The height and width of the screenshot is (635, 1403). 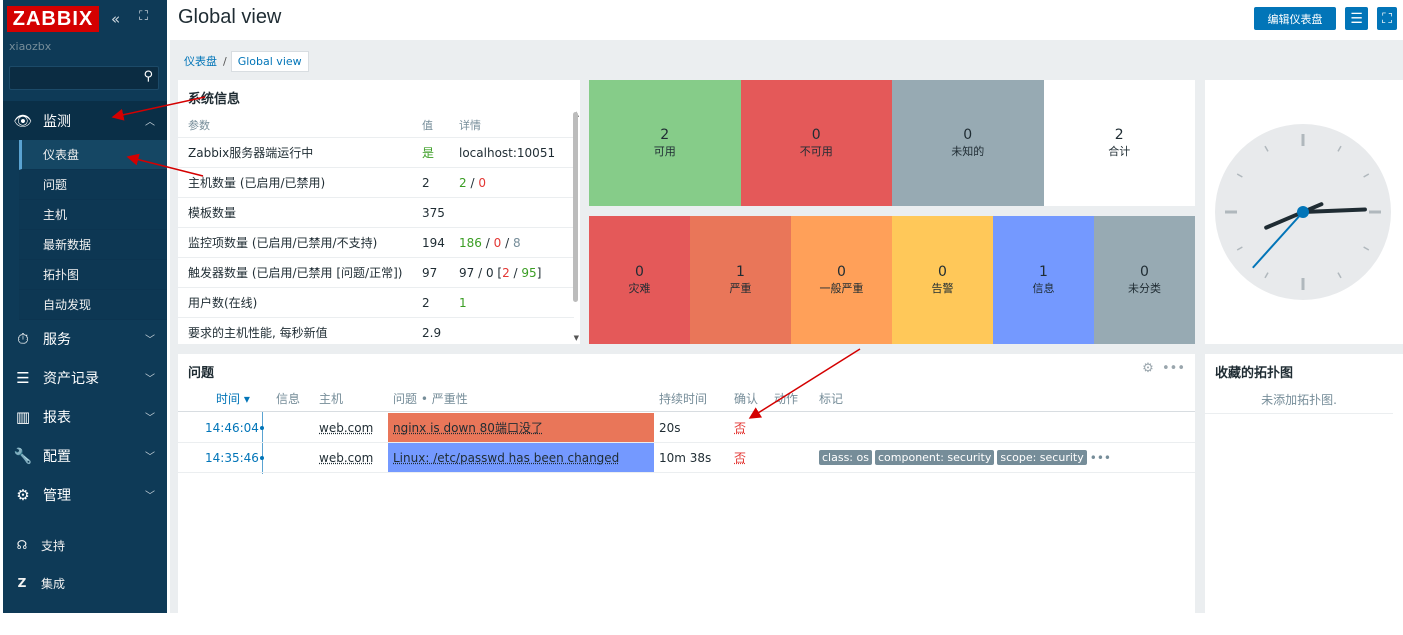 I want to click on host-availability-cell: 2 可用, so click(x=665, y=143).